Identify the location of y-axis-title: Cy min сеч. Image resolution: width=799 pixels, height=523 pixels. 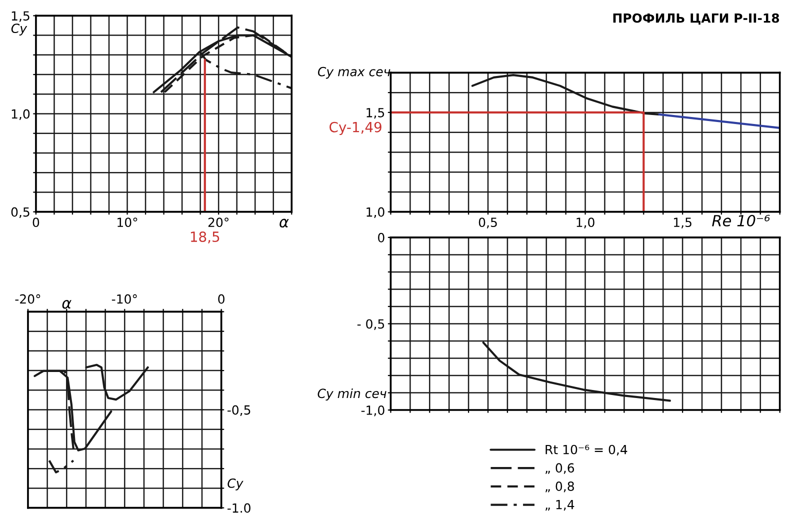
(352, 394).